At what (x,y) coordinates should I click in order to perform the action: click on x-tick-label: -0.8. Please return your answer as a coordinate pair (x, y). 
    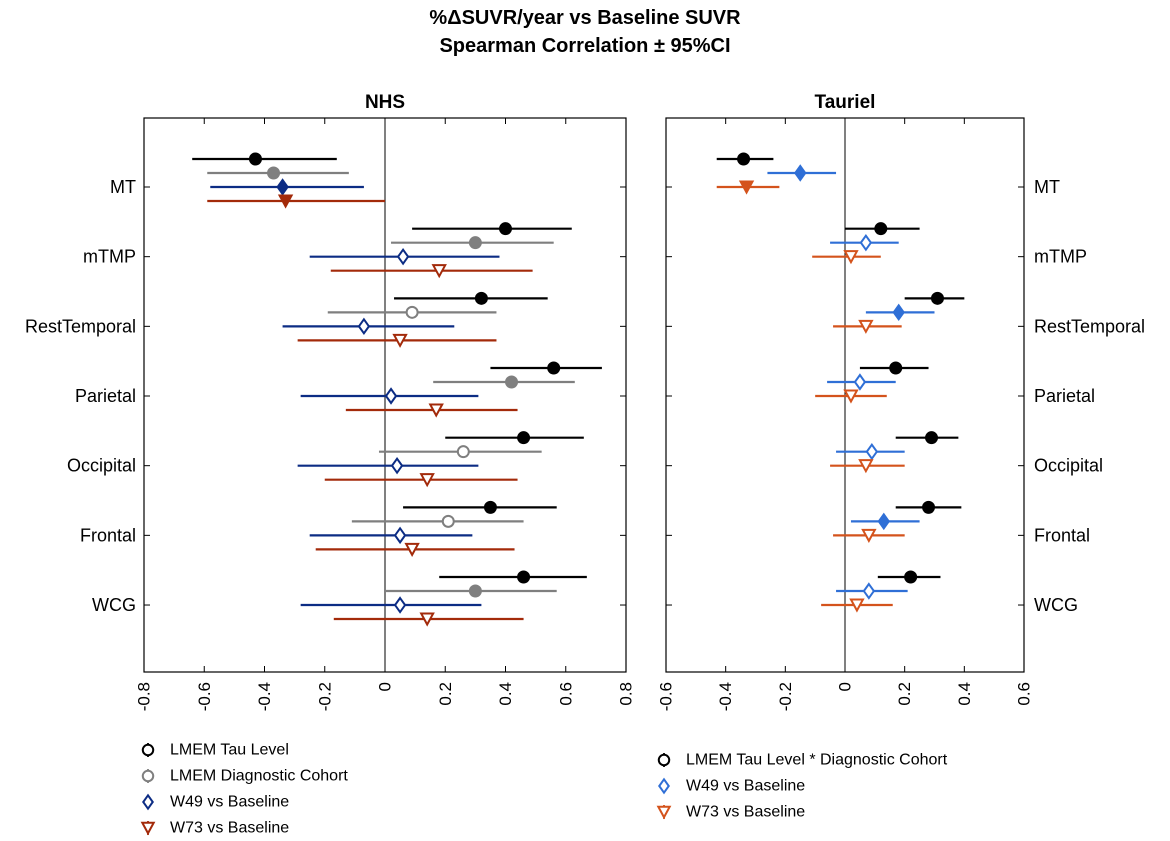
    Looking at the image, I should click on (144, 696).